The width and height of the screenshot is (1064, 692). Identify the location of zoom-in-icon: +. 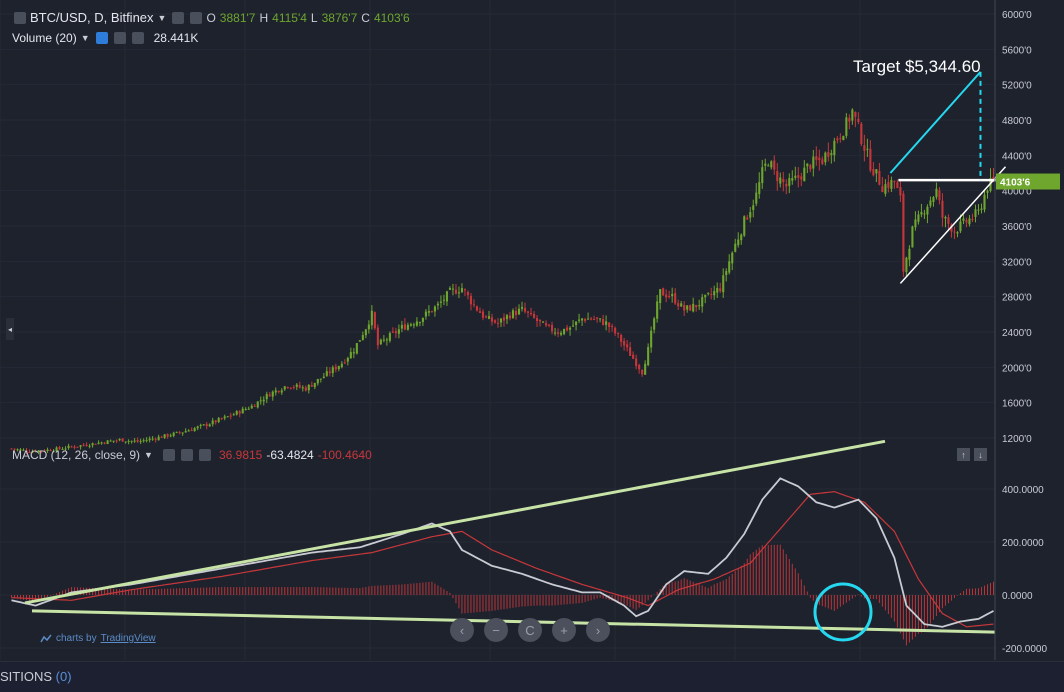
(564, 630).